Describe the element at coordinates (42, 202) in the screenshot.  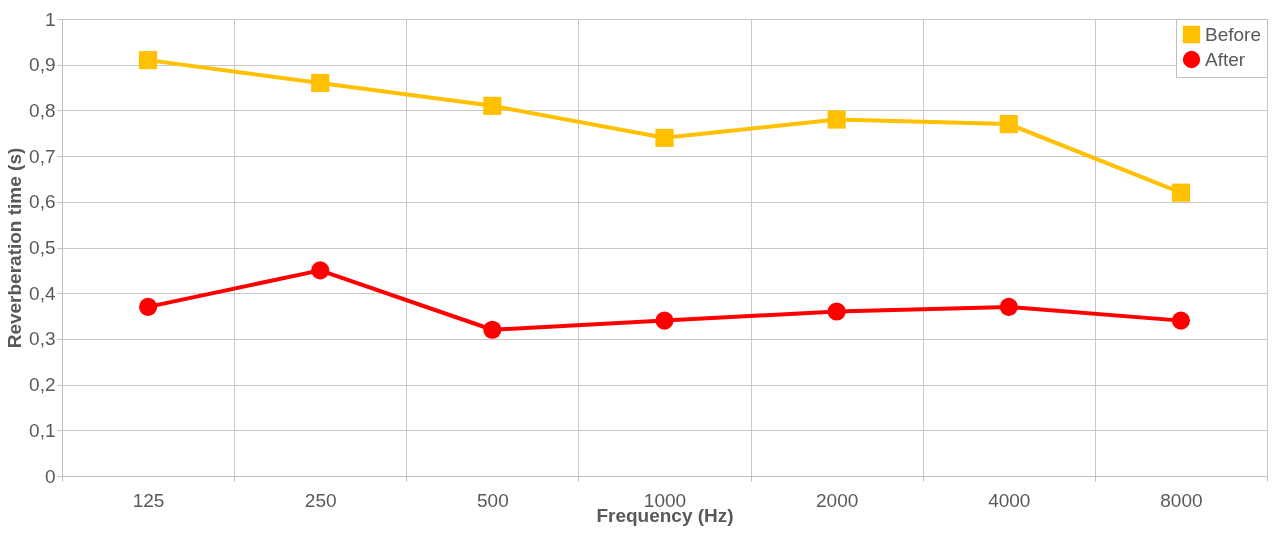
I see `y-tick-label: 0,6` at that location.